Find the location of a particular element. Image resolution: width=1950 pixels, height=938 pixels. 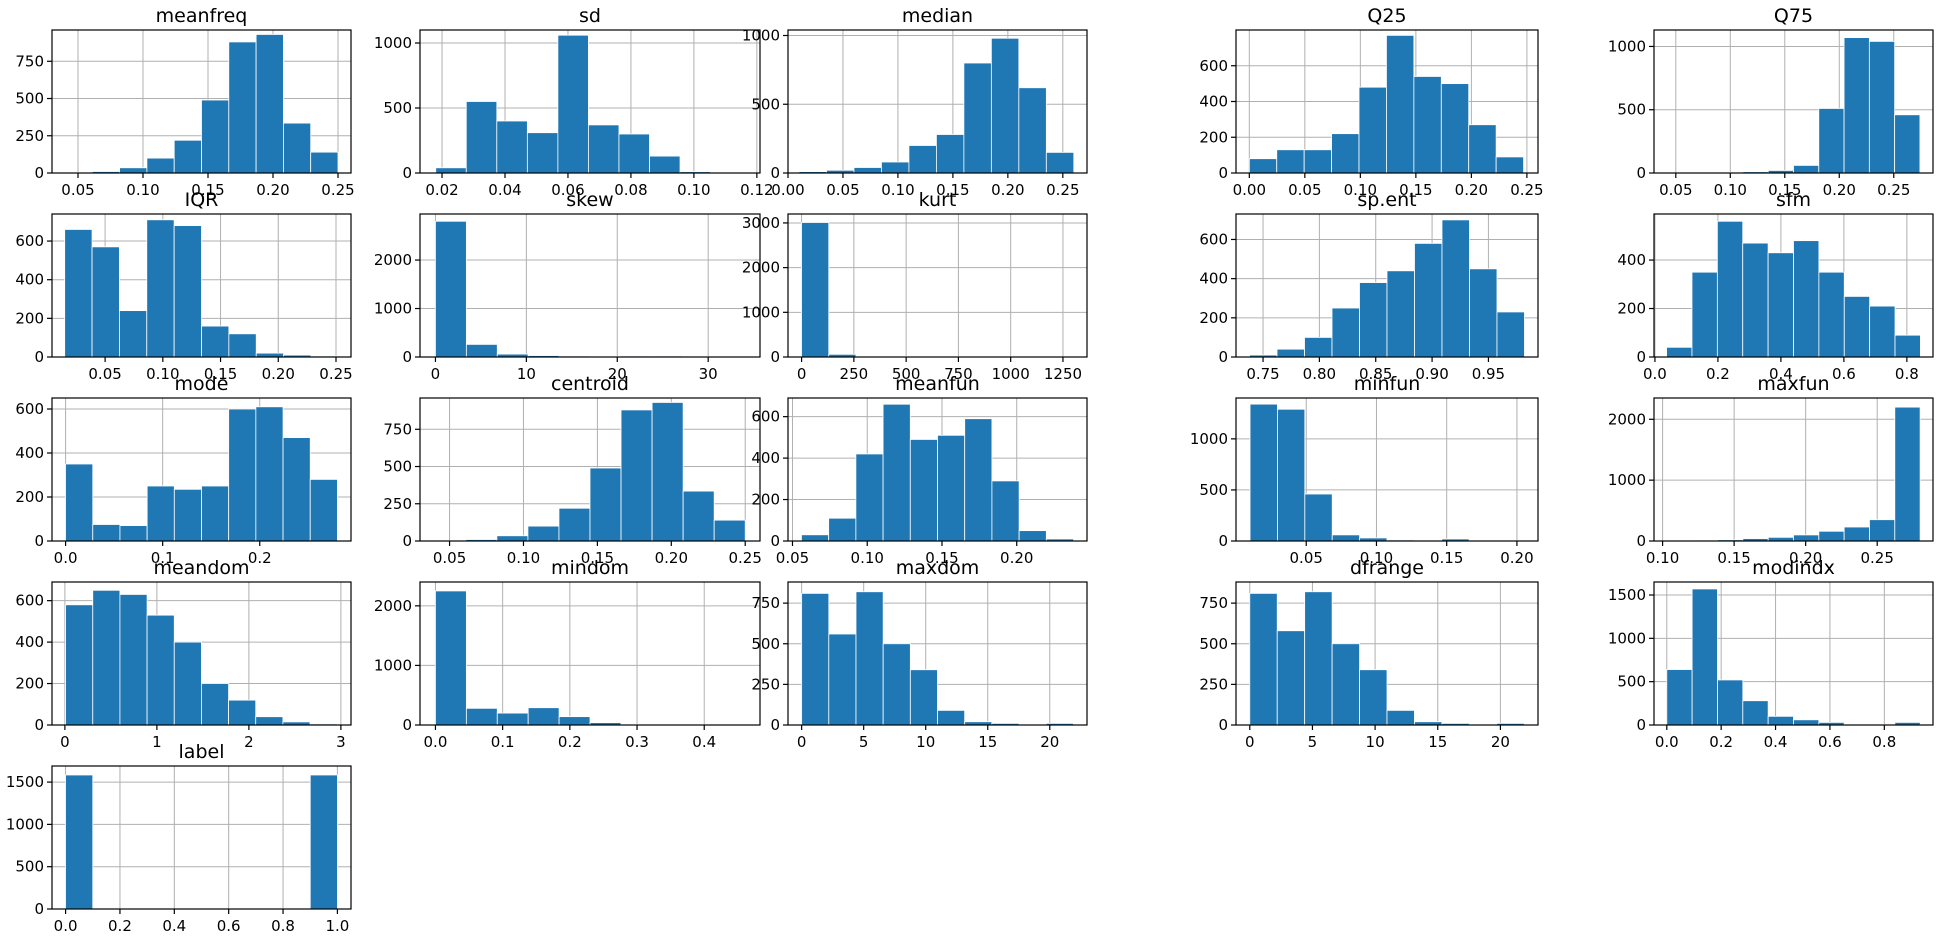

subplot-title: mindom is located at coordinates (590, 568).